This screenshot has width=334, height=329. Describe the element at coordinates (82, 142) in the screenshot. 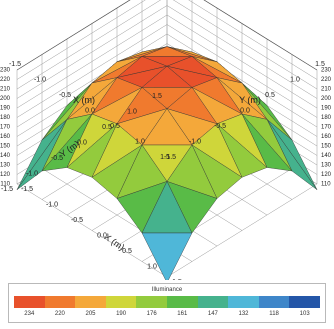

I see `y-tick-label-bottom: 0.0` at that location.